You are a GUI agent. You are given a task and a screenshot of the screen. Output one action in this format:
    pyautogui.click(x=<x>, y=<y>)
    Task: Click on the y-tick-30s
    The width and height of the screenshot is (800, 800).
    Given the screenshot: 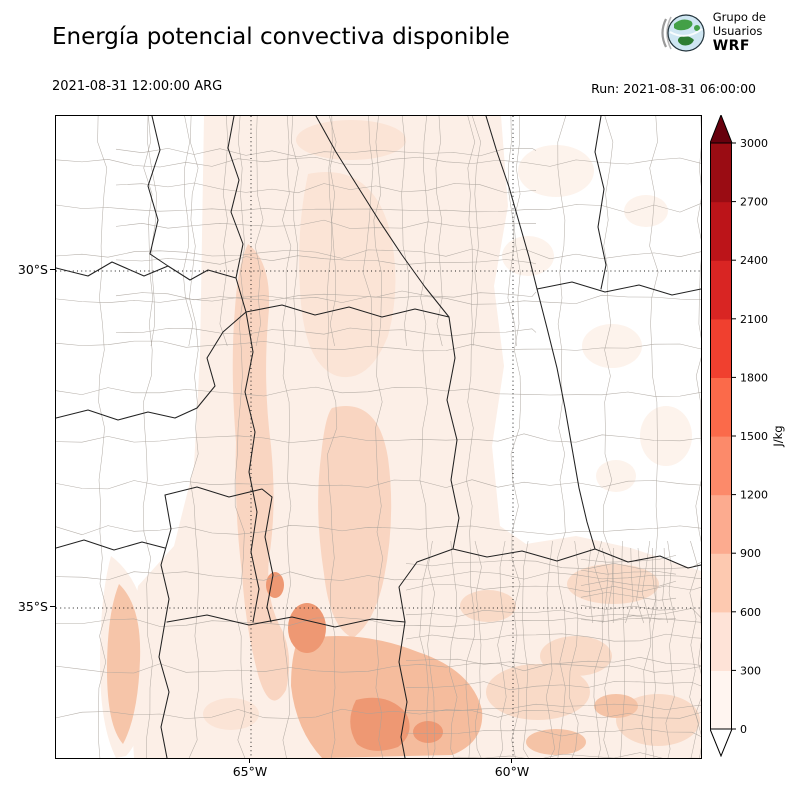 What is the action you would take?
    pyautogui.click(x=52, y=270)
    